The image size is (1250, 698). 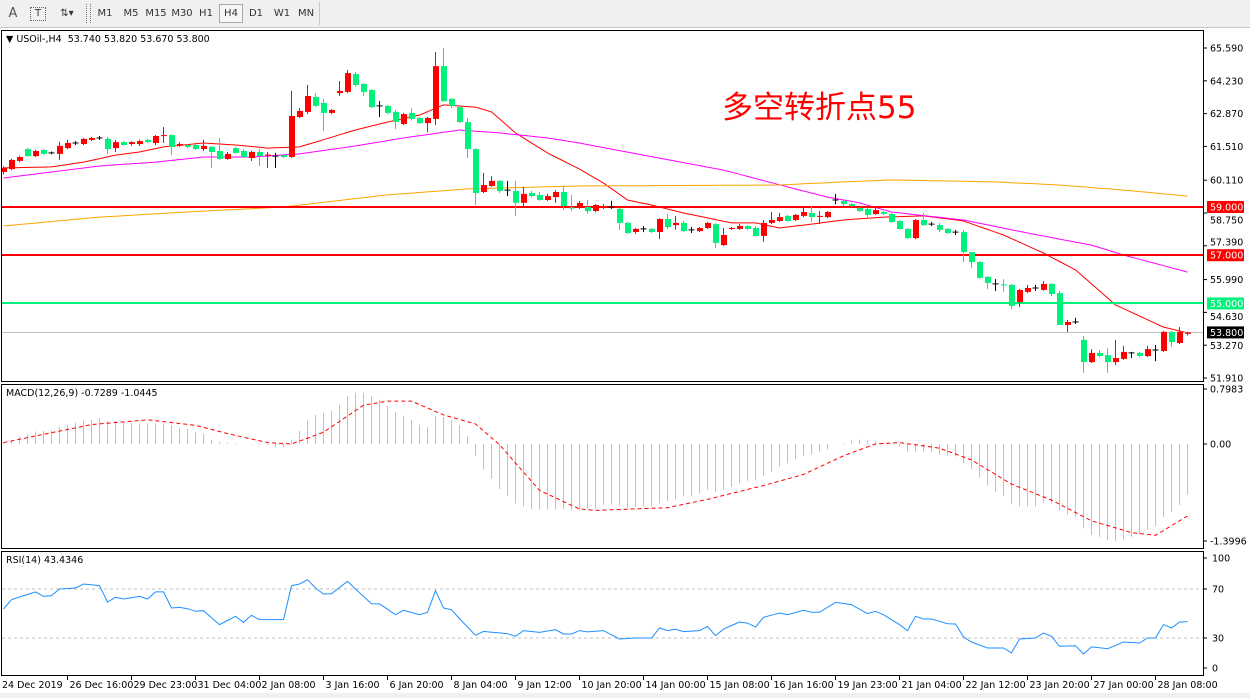 What do you see at coordinates (10, 39) in the screenshot?
I see `collapse-arrow-icon: ▼` at bounding box center [10, 39].